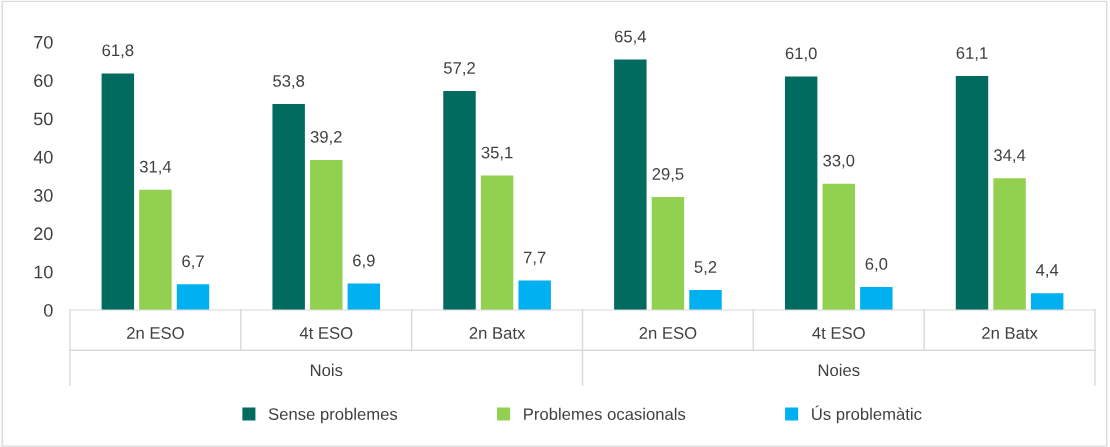 The width and height of the screenshot is (1110, 447). What do you see at coordinates (534, 258) in the screenshot?
I see `data-label: 7,7` at bounding box center [534, 258].